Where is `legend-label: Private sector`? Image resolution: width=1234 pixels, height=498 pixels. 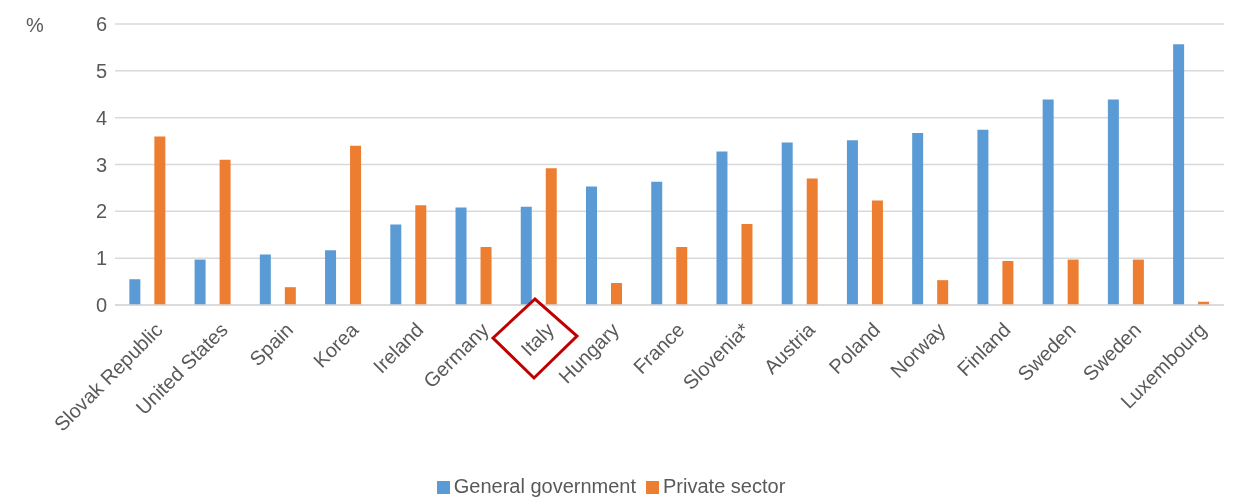 legend-label: Private sector is located at coordinates (724, 486).